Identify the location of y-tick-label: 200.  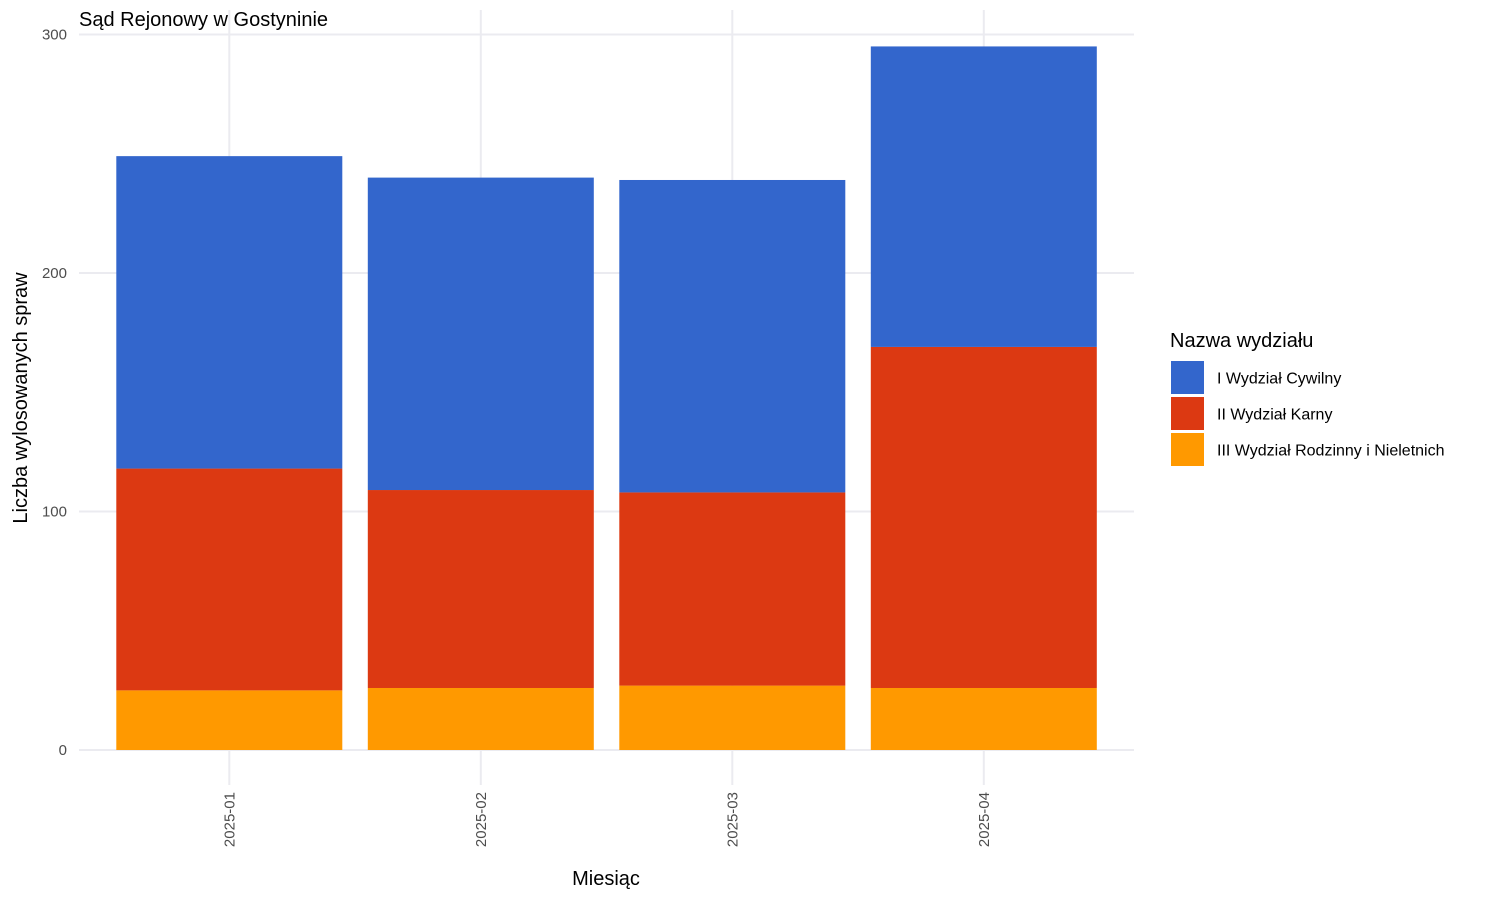
(54, 273).